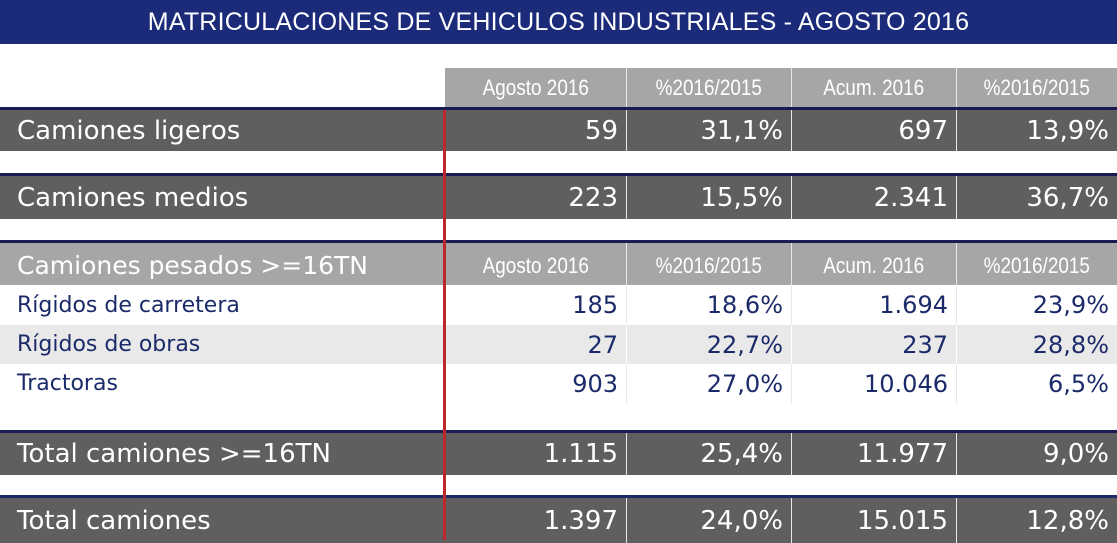  I want to click on value-acum: 15.015, so click(873, 520).